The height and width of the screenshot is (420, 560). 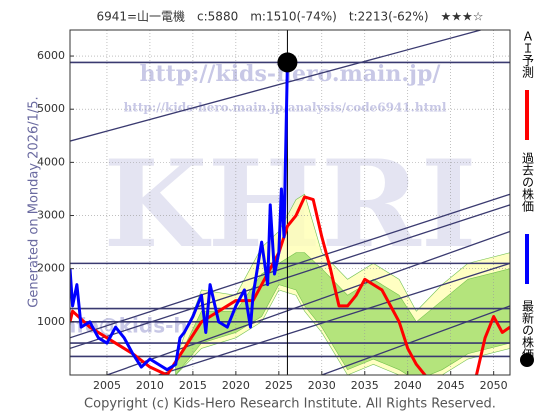 I want to click on y-tick-label: 4000, so click(x=51, y=161).